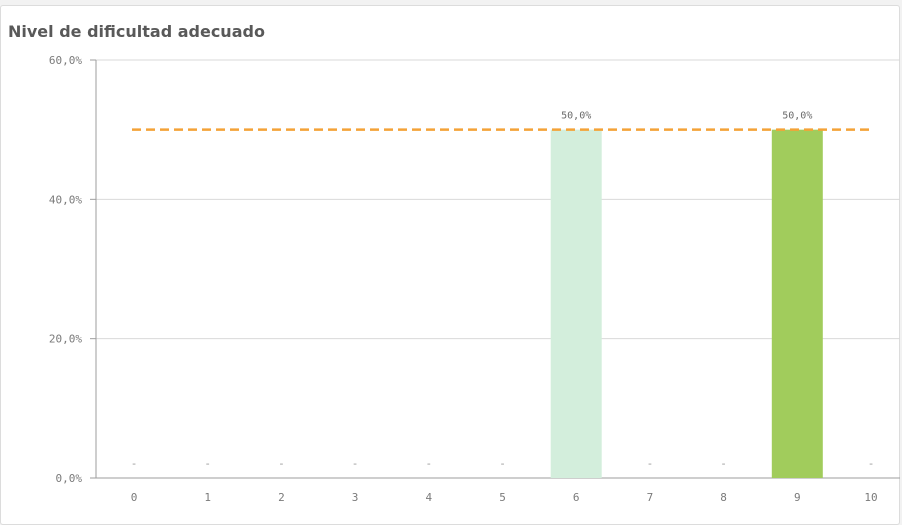 This screenshot has width=902, height=525. I want to click on y-tick-label: 60,0%, so click(65, 60).